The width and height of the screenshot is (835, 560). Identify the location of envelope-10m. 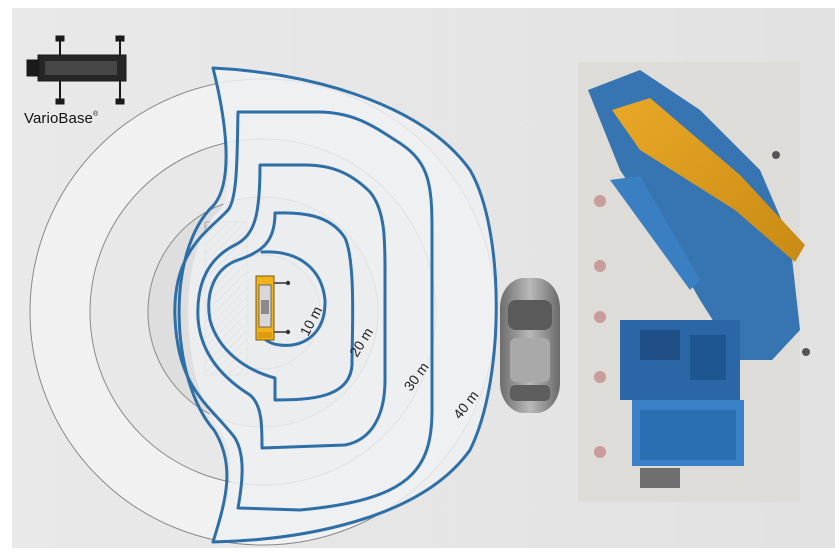
(281, 306).